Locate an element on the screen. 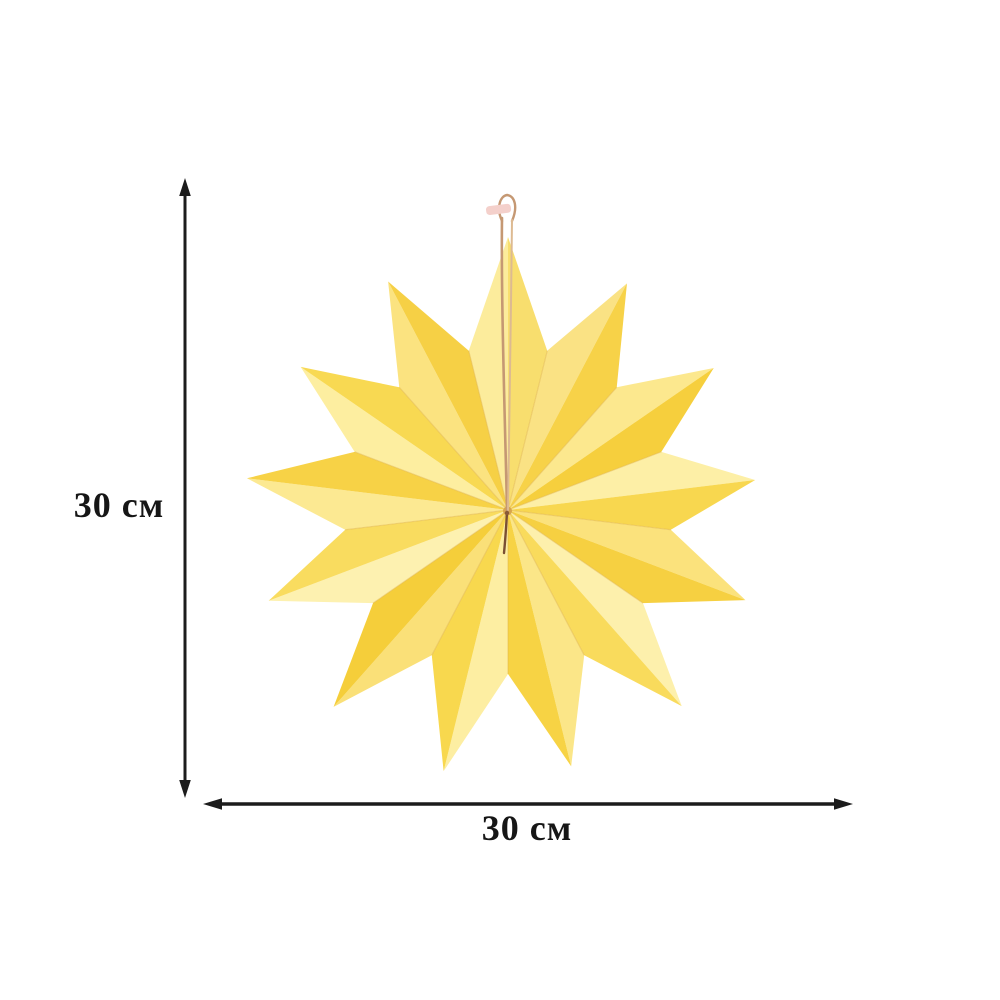  height-label: 30 см is located at coordinates (119, 505).